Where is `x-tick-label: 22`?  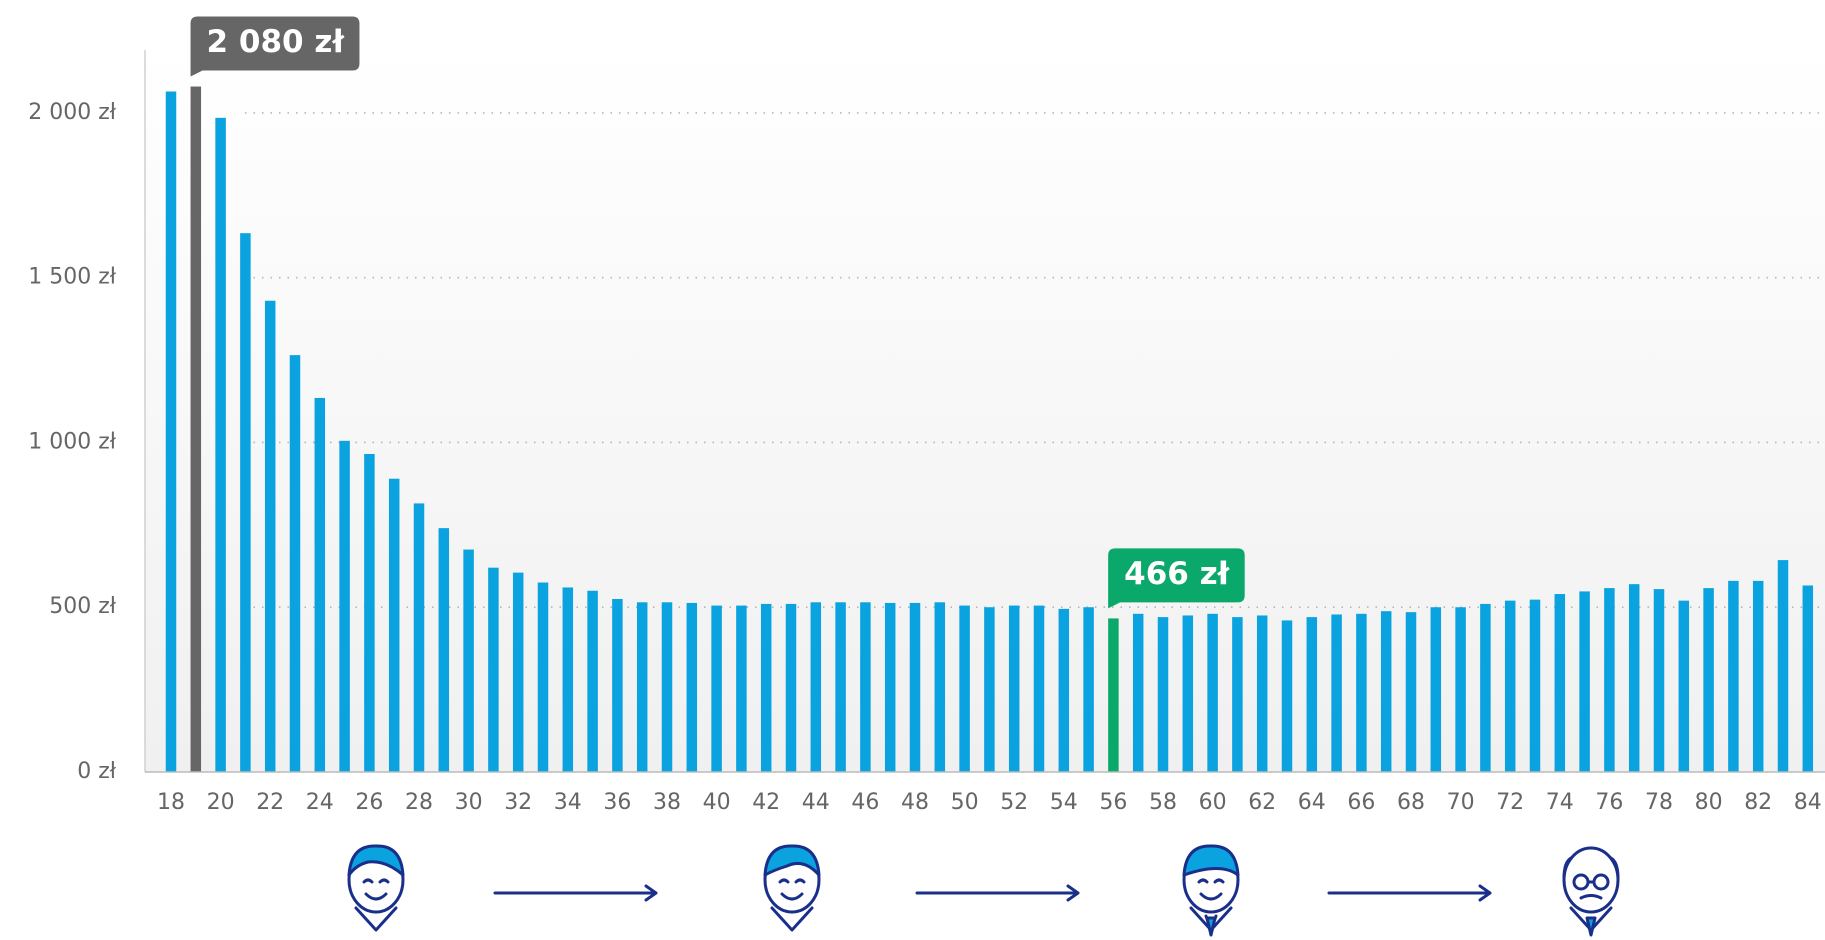
x-tick-label: 22 is located at coordinates (270, 802).